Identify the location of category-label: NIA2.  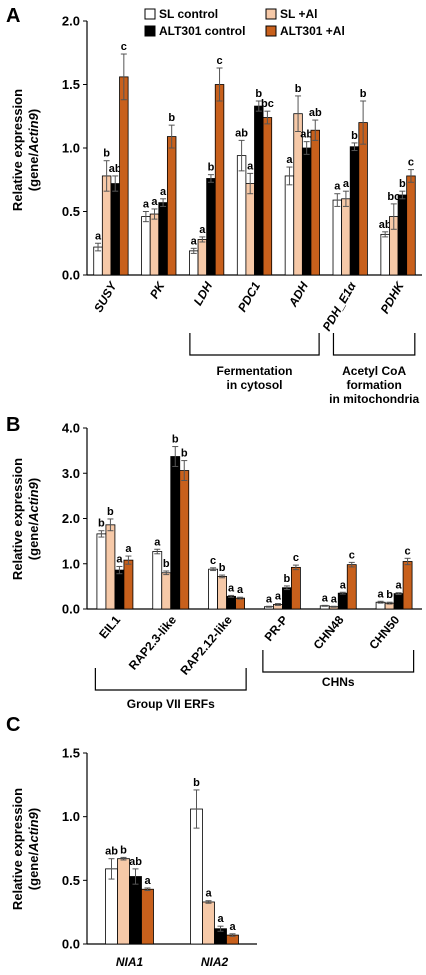
(215, 962).